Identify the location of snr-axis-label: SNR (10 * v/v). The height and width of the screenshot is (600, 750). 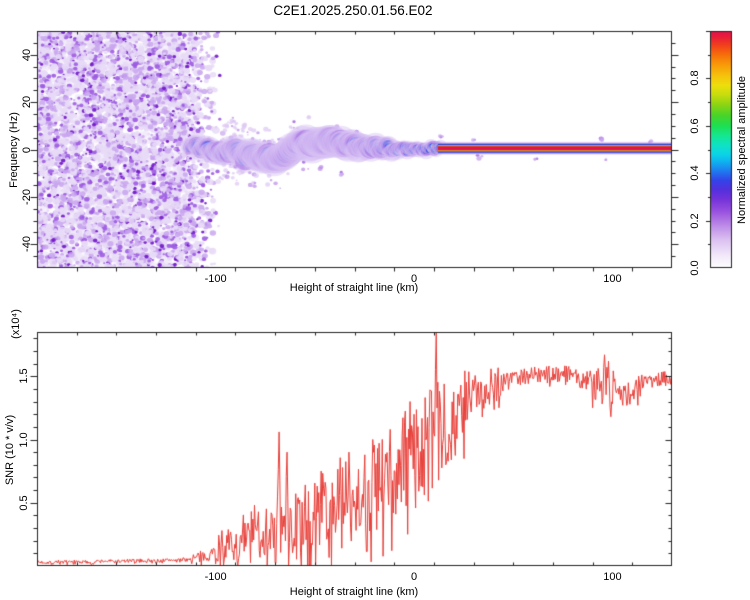
(10, 450).